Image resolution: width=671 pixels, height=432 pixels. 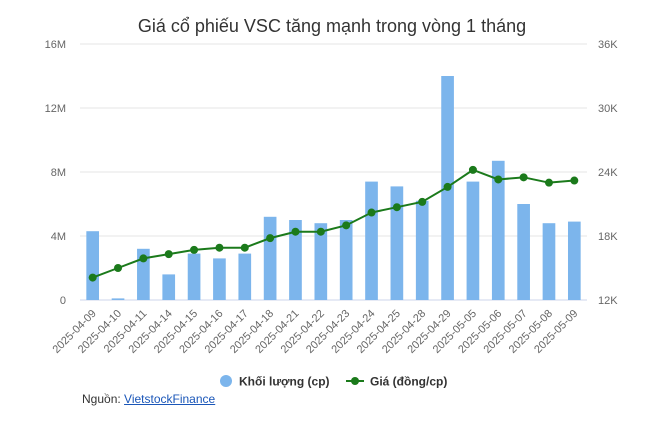 What do you see at coordinates (608, 237) in the screenshot?
I see `y-right-tick-label: 18K` at bounding box center [608, 237].